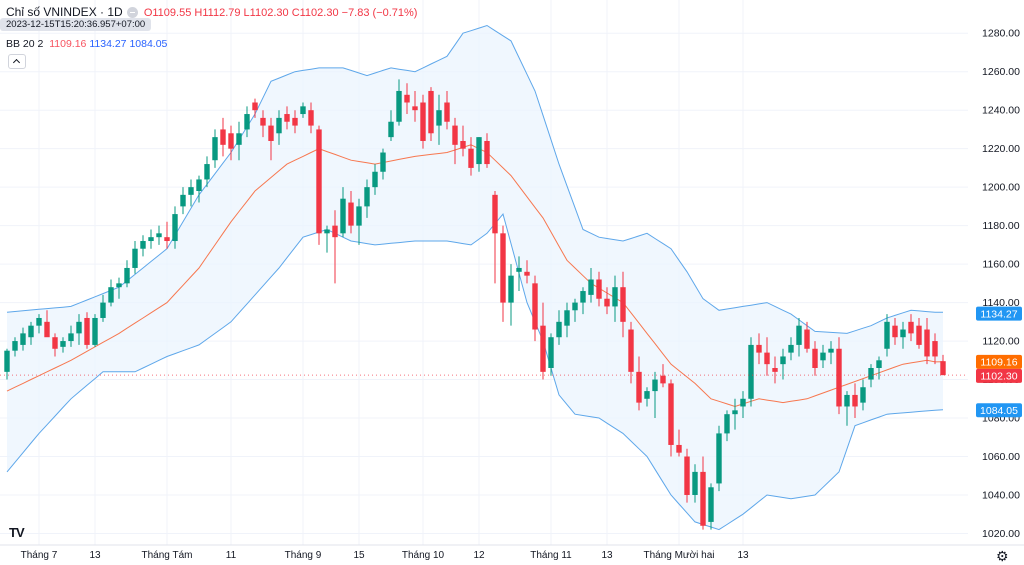 The width and height of the screenshot is (1024, 565). What do you see at coordinates (743, 555) in the screenshot?
I see `time-tick-11: 13` at bounding box center [743, 555].